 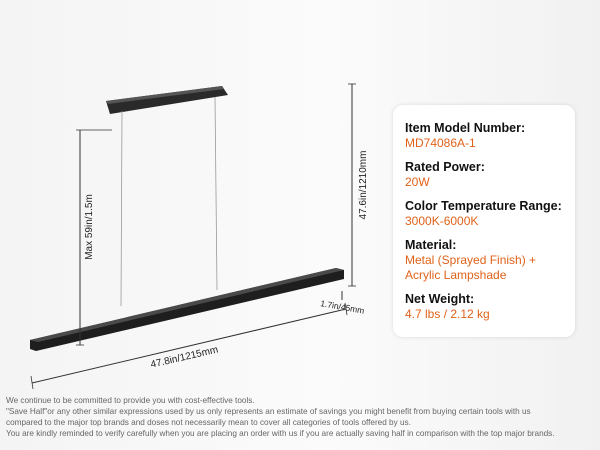 What do you see at coordinates (185, 357) in the screenshot?
I see `length-label: 47.8in/1215mm` at bounding box center [185, 357].